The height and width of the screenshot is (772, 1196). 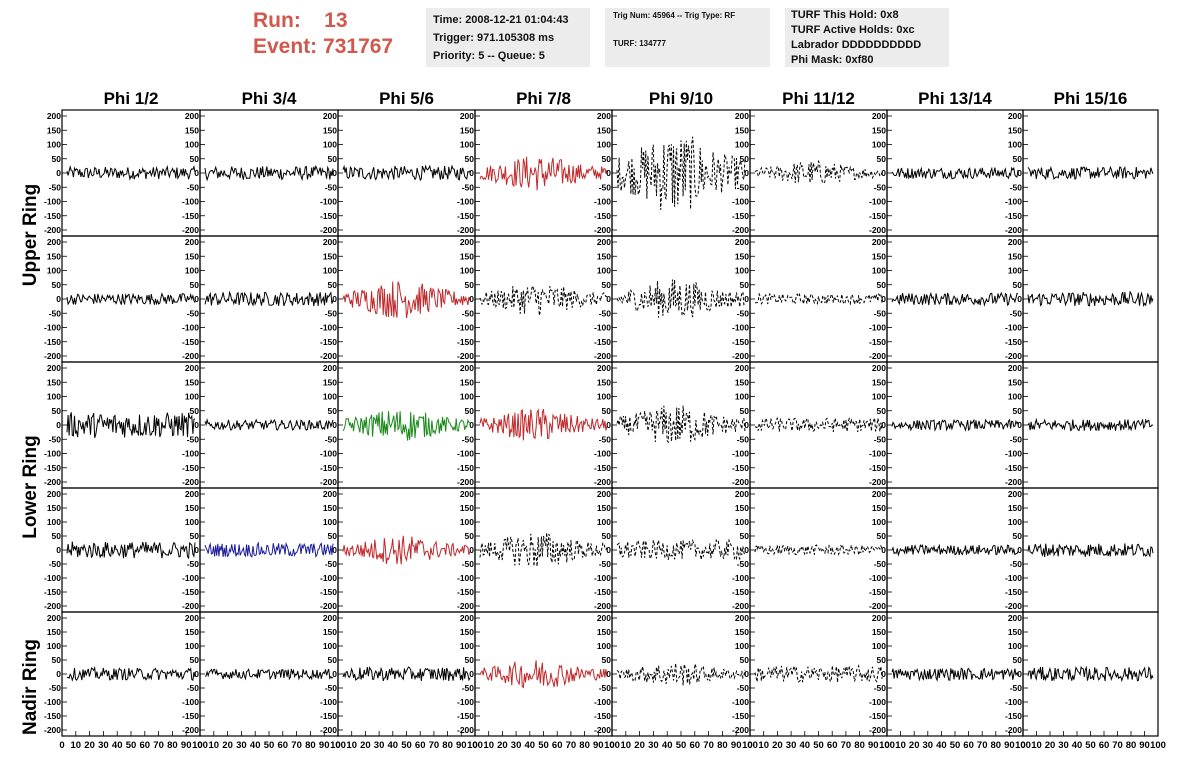 I want to click on x-tick-label: 90, so click(x=736, y=745).